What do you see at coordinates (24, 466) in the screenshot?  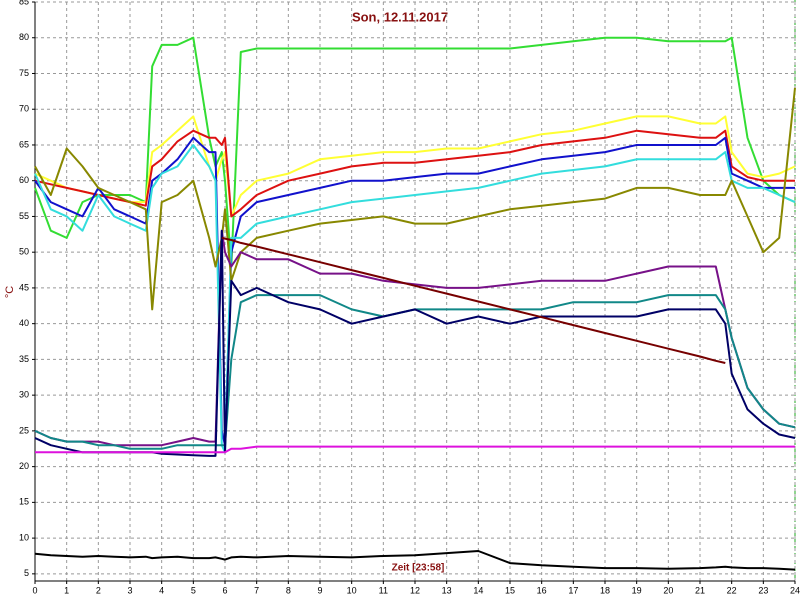 I see `y-tick-label: 20` at bounding box center [24, 466].